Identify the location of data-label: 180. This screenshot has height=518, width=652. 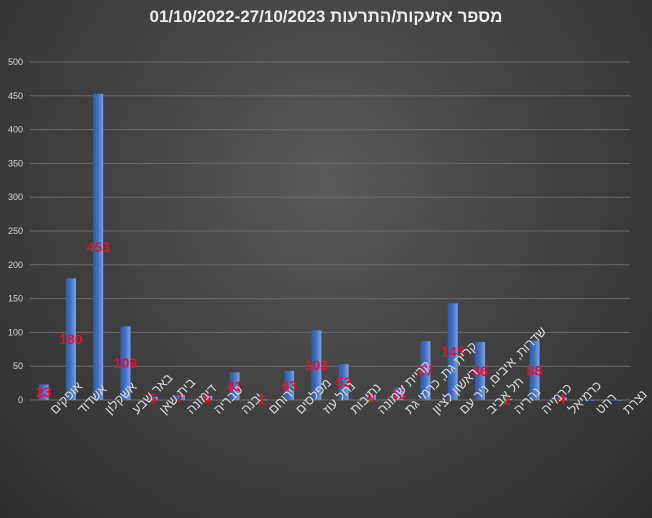
(71, 339).